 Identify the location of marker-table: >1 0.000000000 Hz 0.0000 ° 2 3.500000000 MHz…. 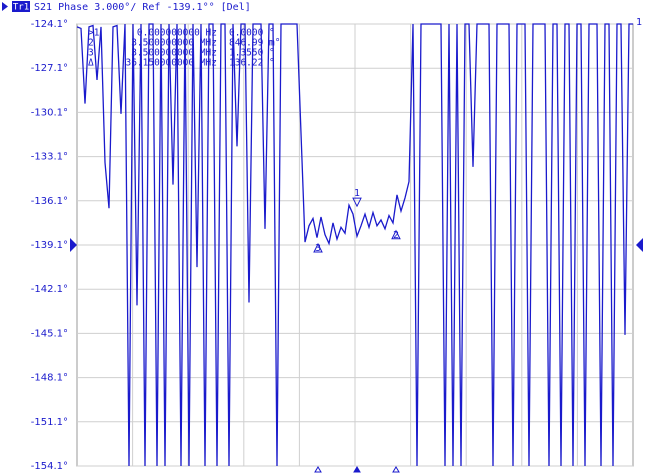
(184, 48).